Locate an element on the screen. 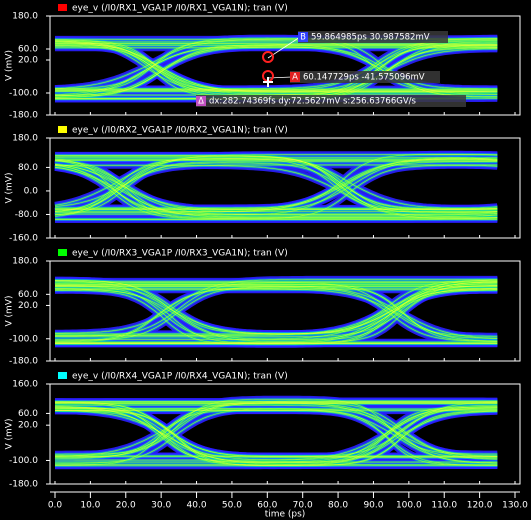 The width and height of the screenshot is (531, 520). x-tick-label: 100.0 is located at coordinates (409, 506).